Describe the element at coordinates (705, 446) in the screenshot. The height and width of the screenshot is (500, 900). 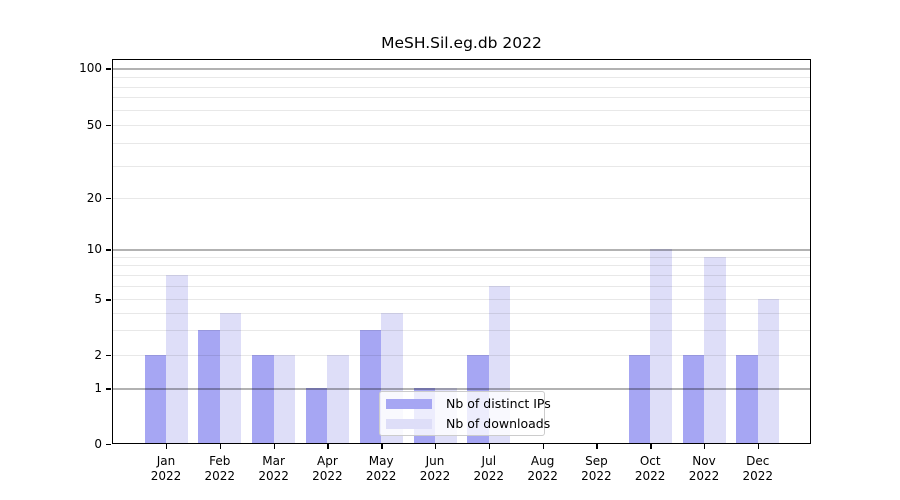
I see `x-tick-mark-nov` at that location.